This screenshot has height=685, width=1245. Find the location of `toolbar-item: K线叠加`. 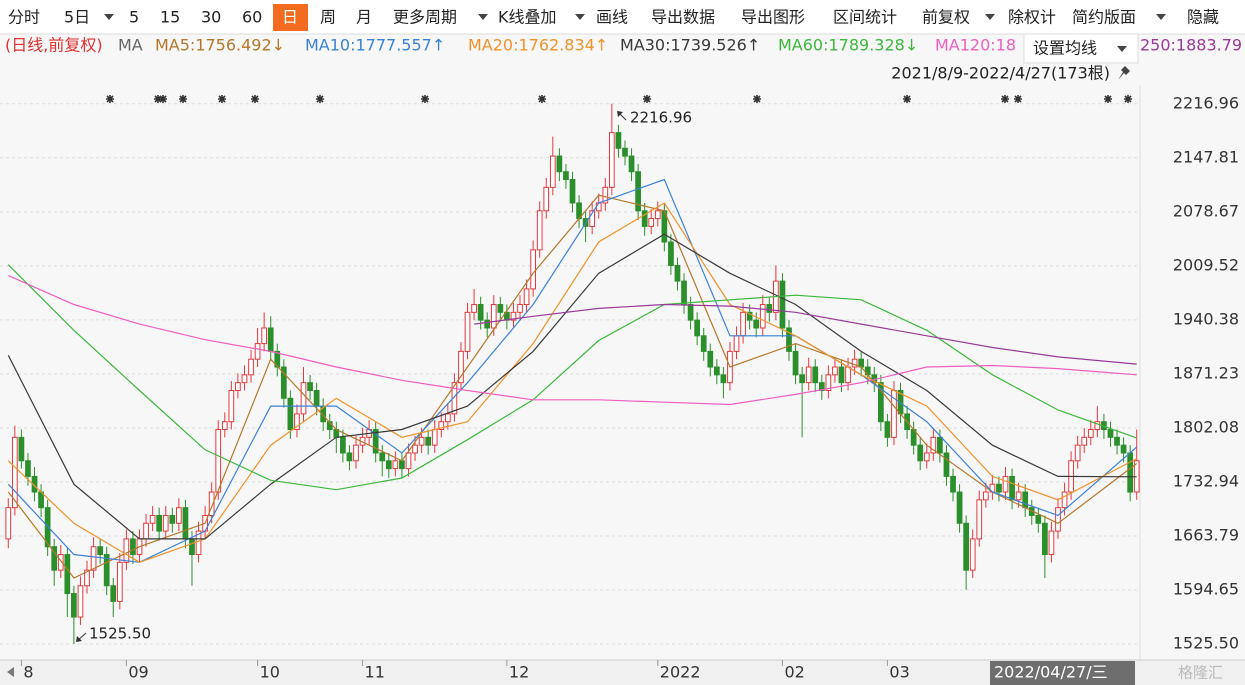

toolbar-item: K线叠加 is located at coordinates (527, 17).